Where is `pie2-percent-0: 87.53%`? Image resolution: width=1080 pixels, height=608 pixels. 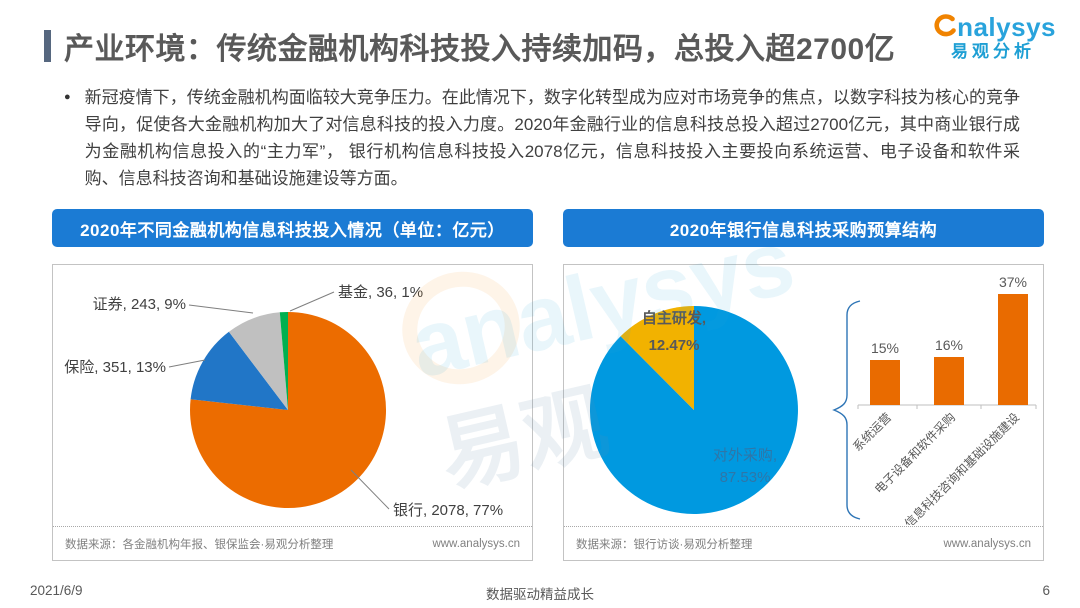 pie2-percent-0: 87.53% is located at coordinates (745, 477).